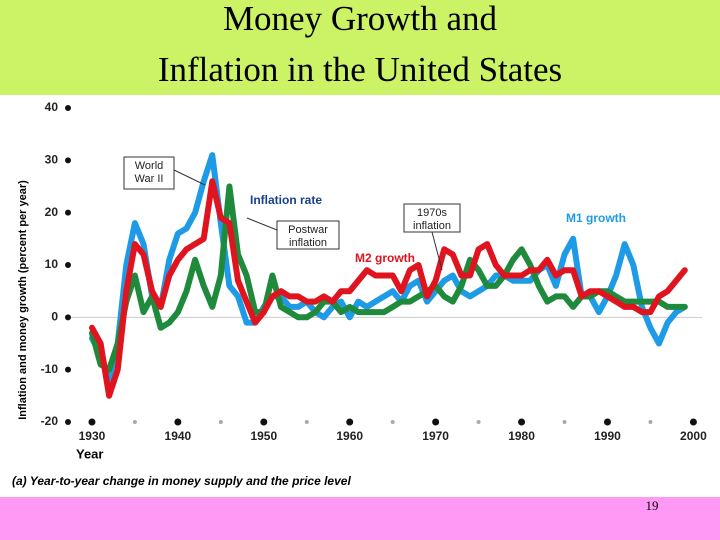  Describe the element at coordinates (92, 436) in the screenshot. I see `x-tick-label: 1930` at that location.